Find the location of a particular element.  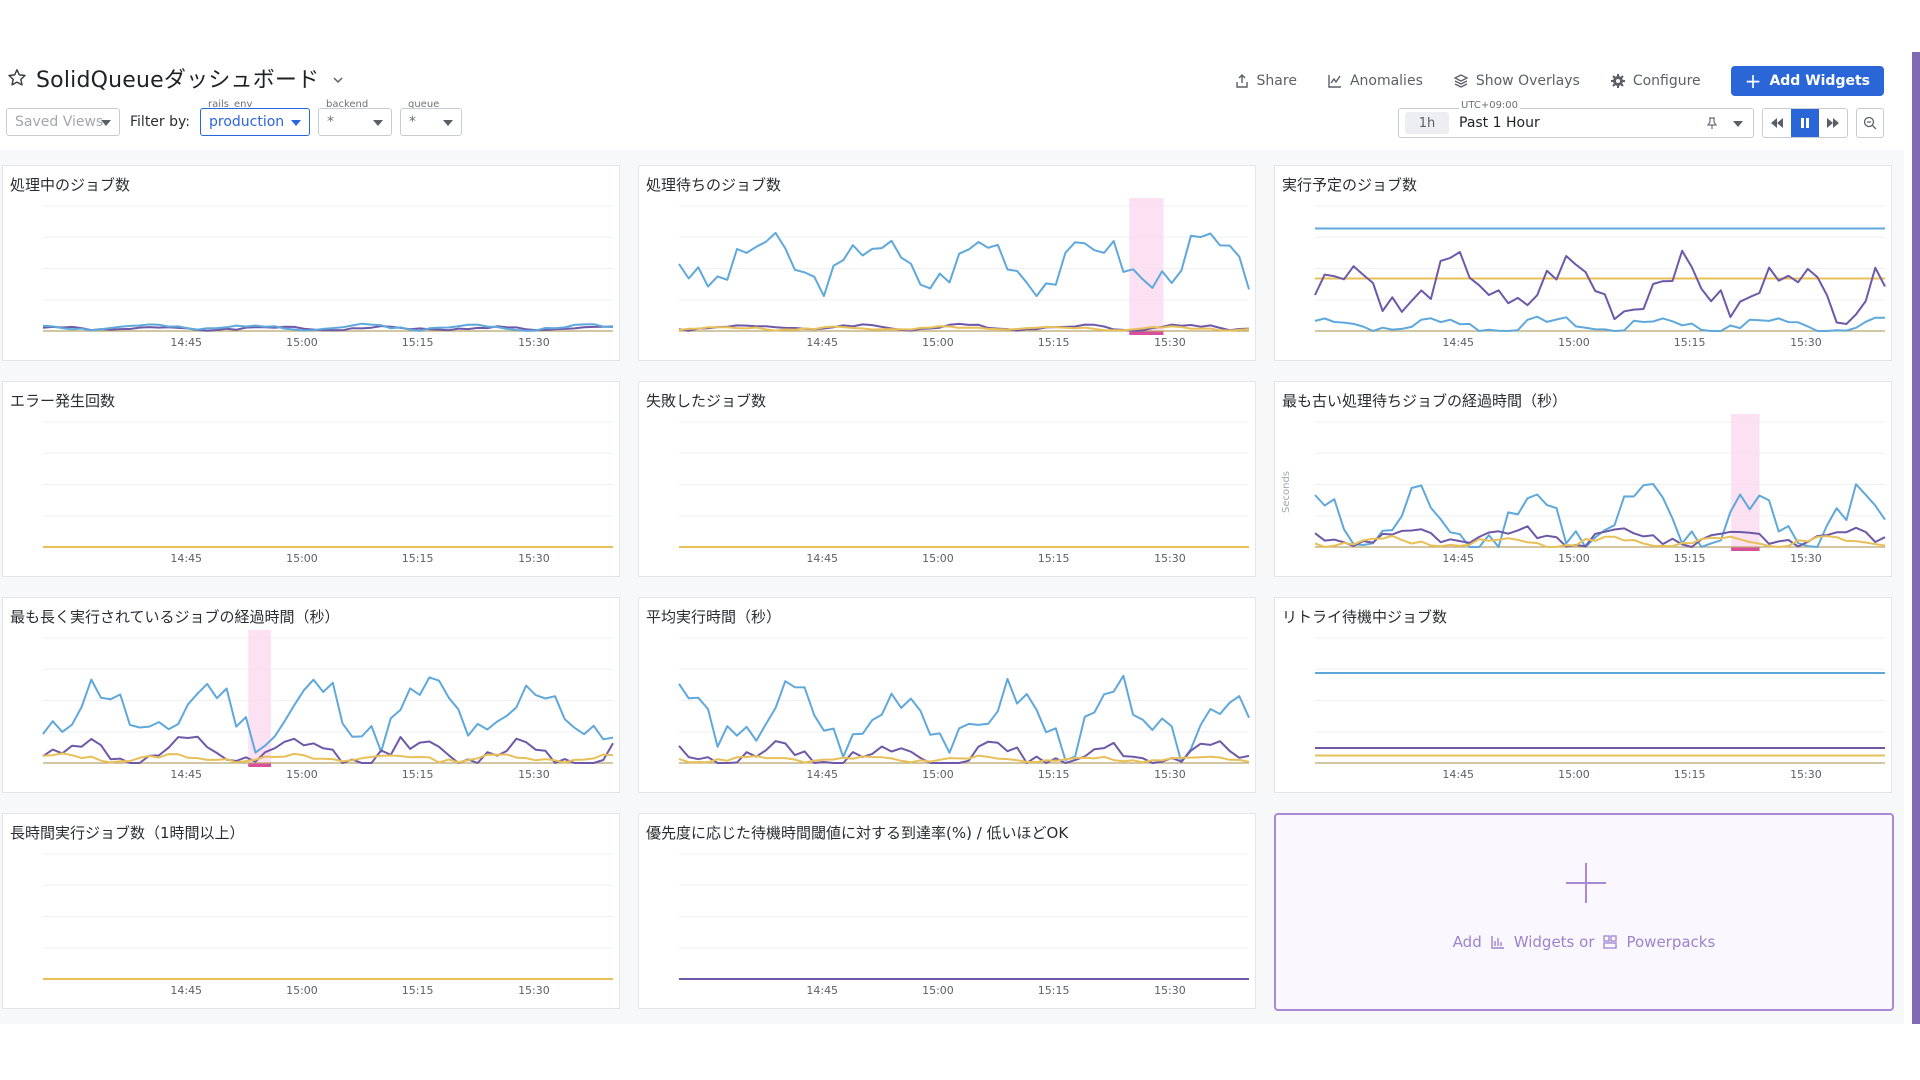

timeseries-chart: 14:45 15:00 15:15 15:30 Seconds is located at coordinates (1584, 492).